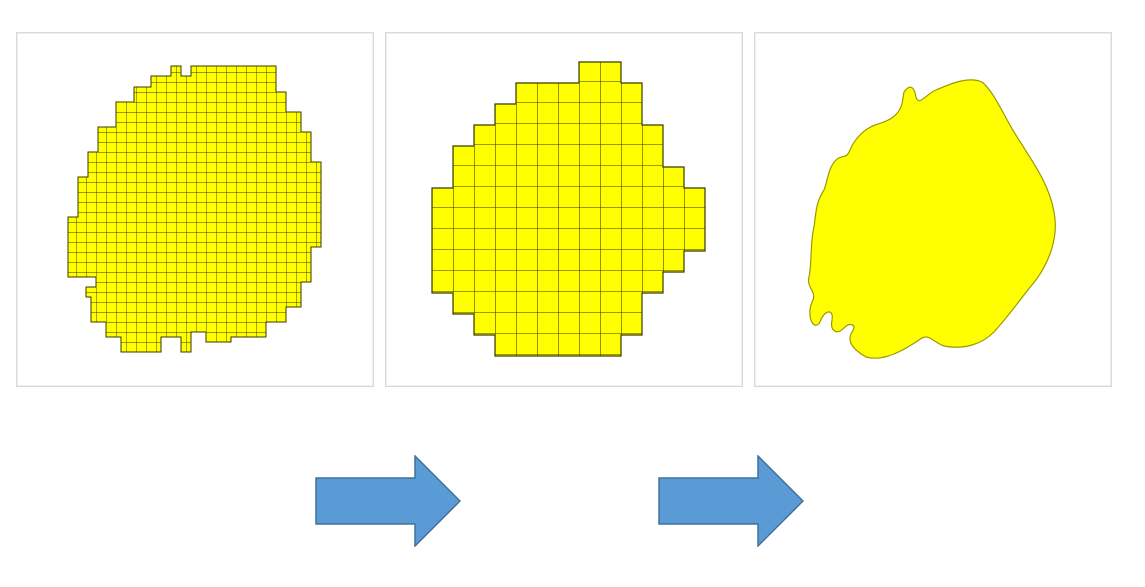 The image size is (1145, 587). I want to click on fine-grid-shape, so click(194, 209).